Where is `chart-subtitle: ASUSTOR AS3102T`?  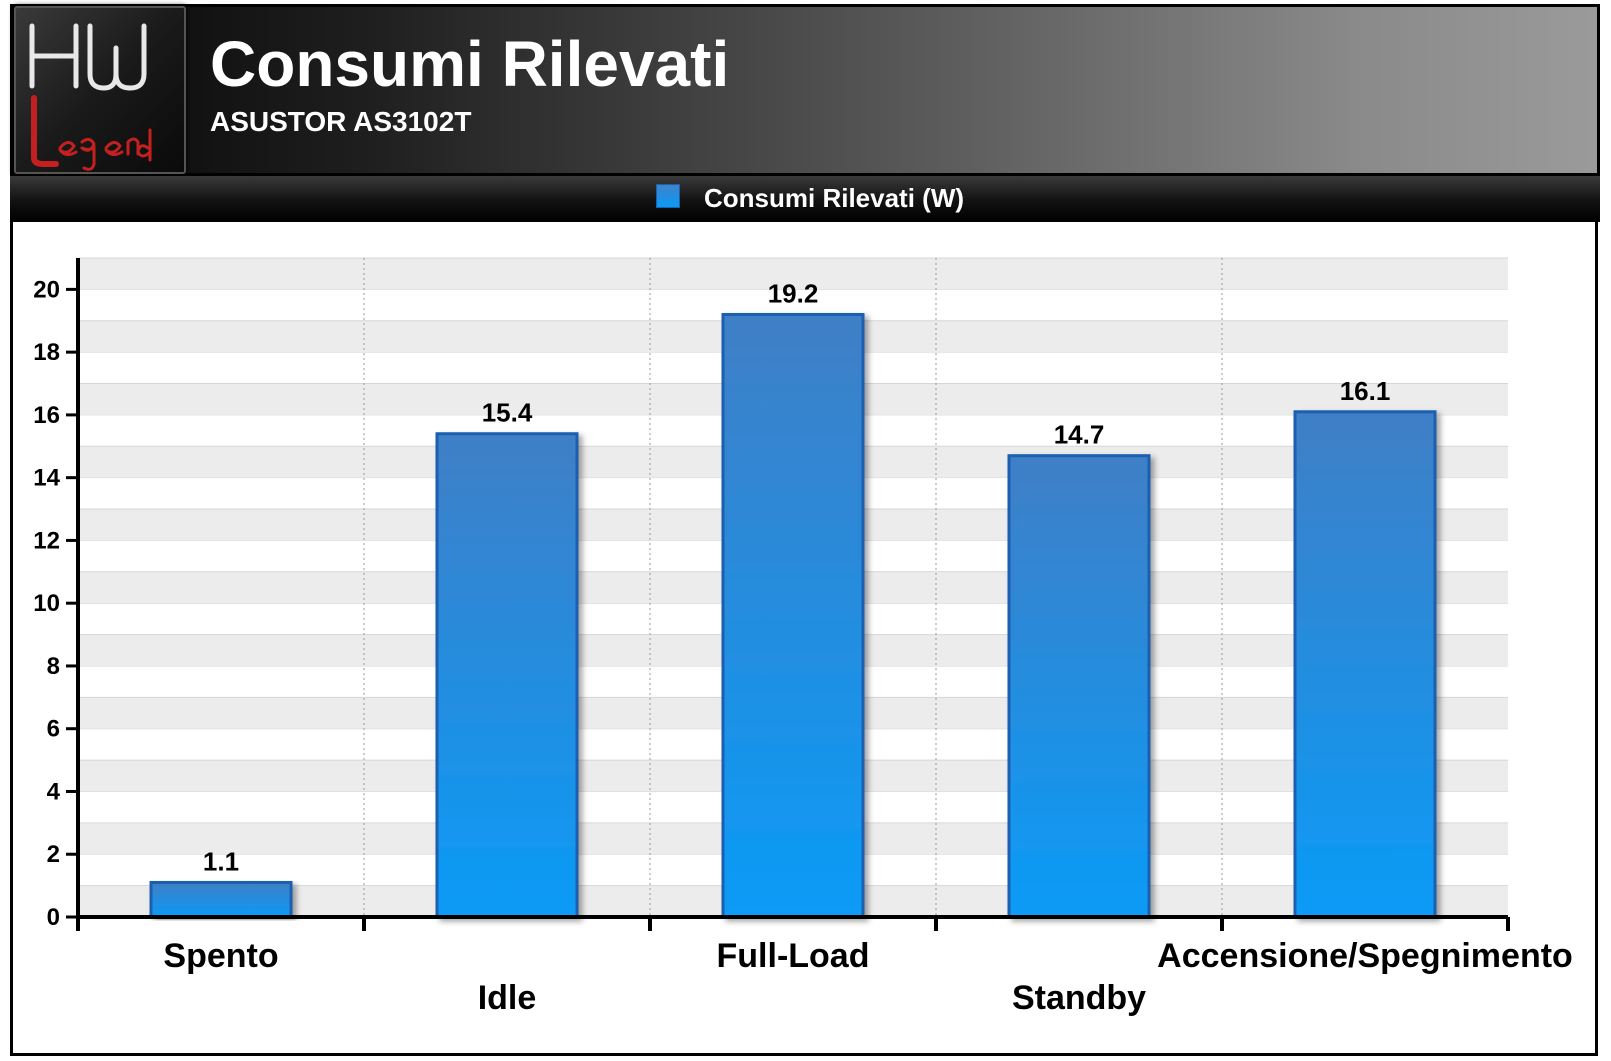 chart-subtitle: ASUSTOR AS3102T is located at coordinates (341, 121).